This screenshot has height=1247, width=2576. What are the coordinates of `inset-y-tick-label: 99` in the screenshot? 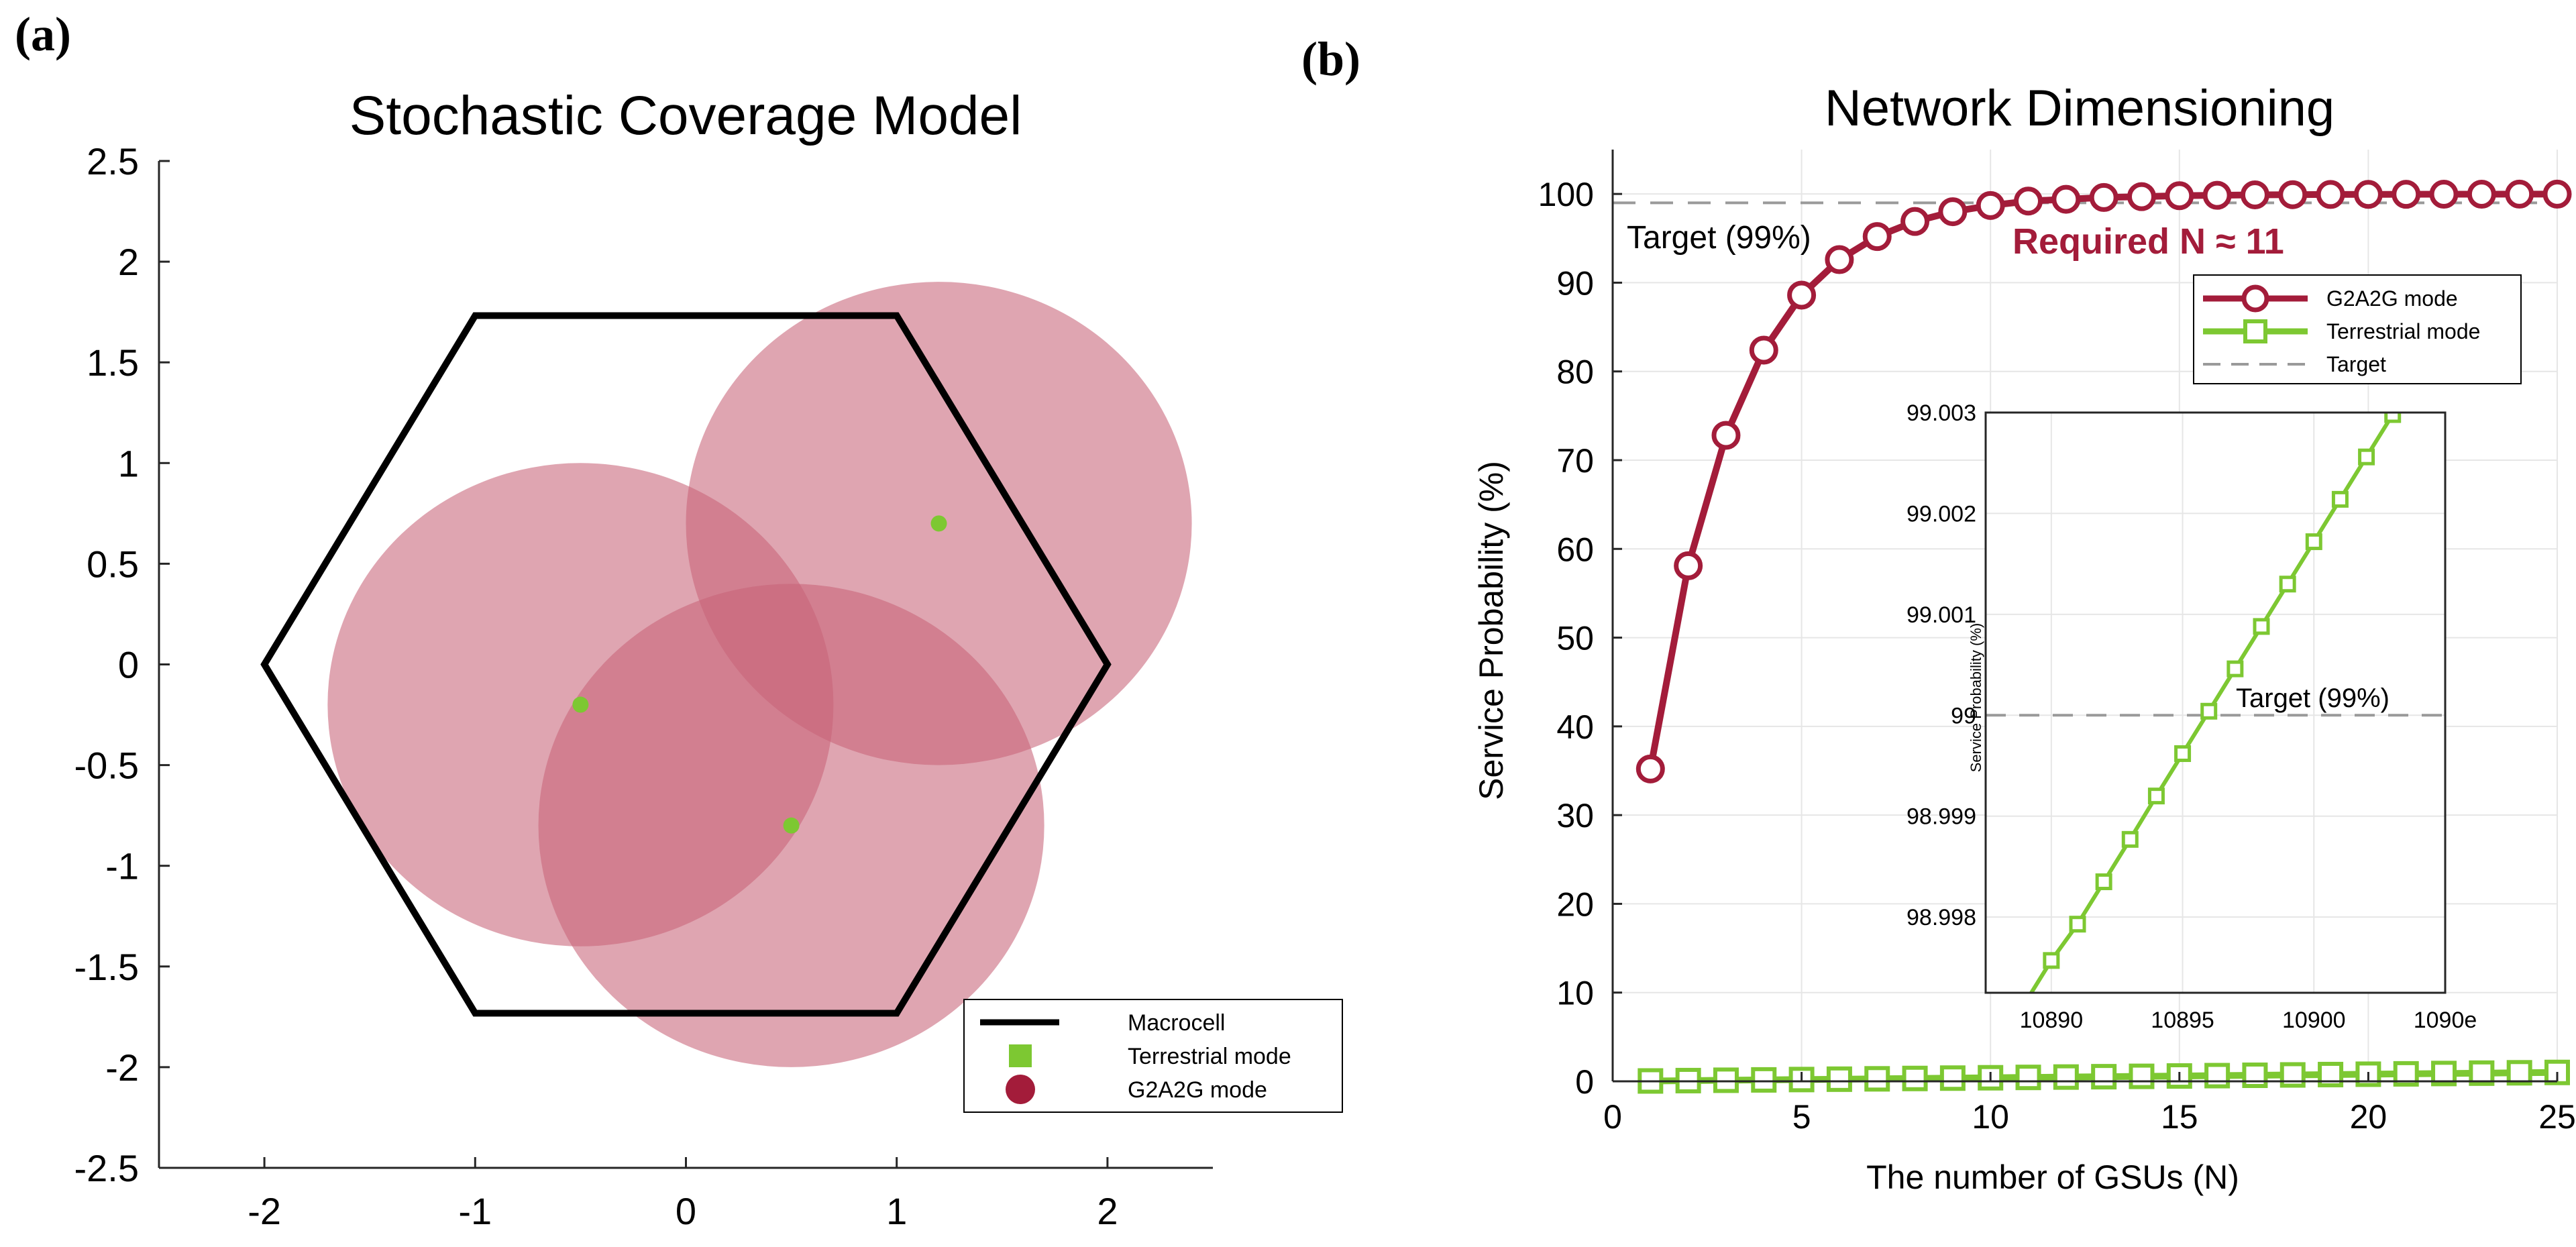 It's located at (1963, 715).